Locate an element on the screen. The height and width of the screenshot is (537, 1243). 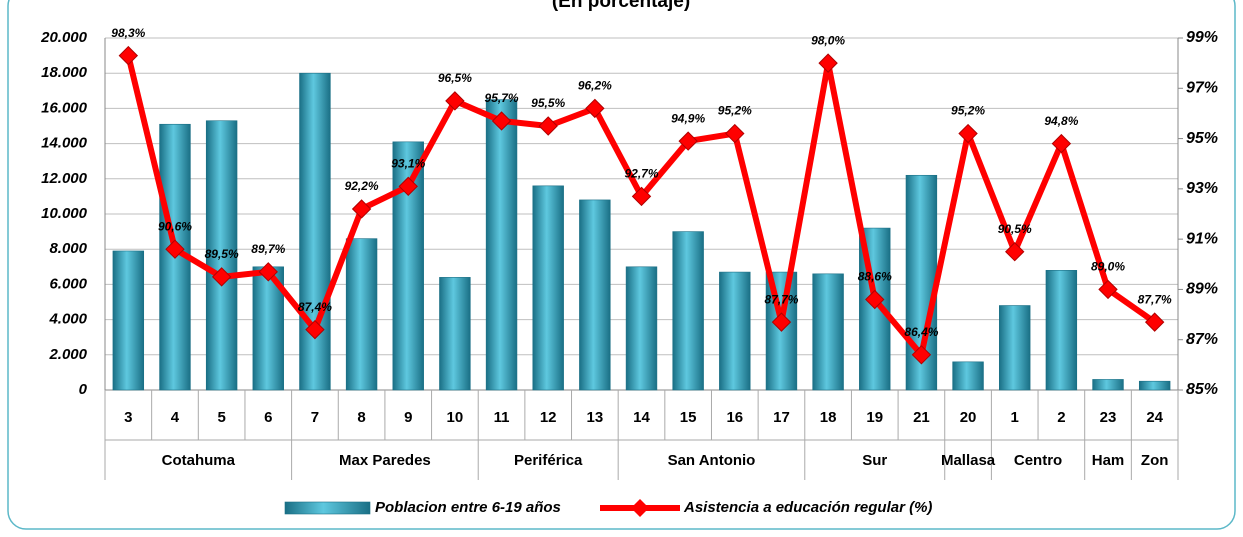
y-tick-label: 20.000 is located at coordinates (64, 37).